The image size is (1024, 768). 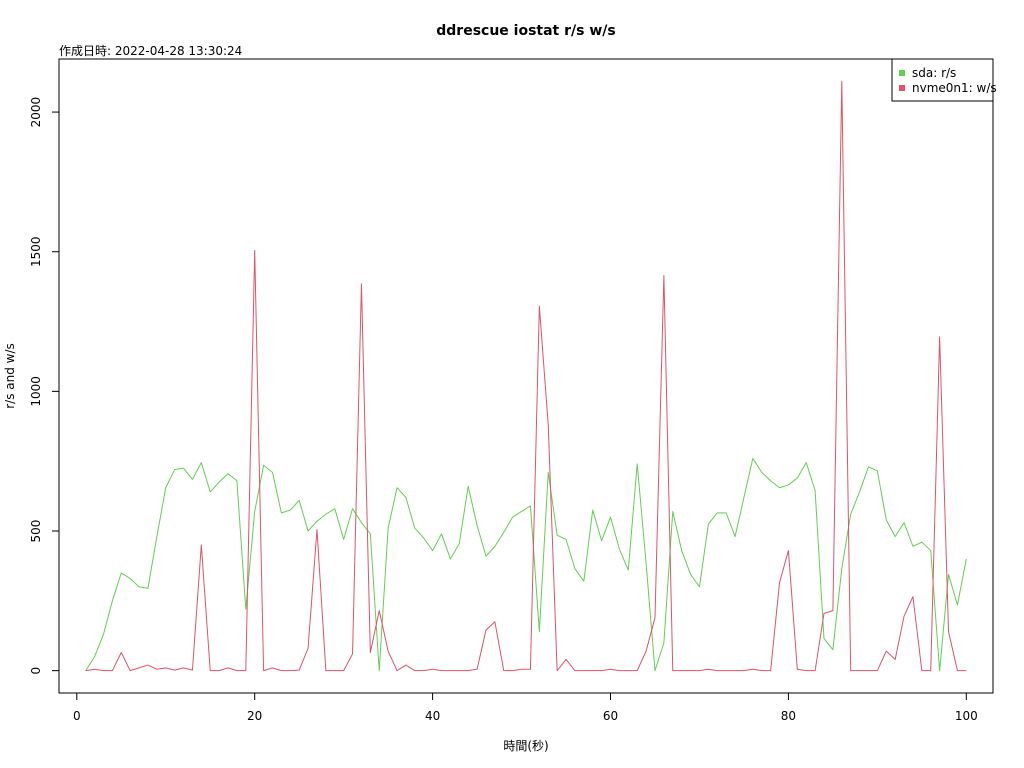 What do you see at coordinates (934, 73) in the screenshot?
I see `legend-label-sda: sda: r/s` at bounding box center [934, 73].